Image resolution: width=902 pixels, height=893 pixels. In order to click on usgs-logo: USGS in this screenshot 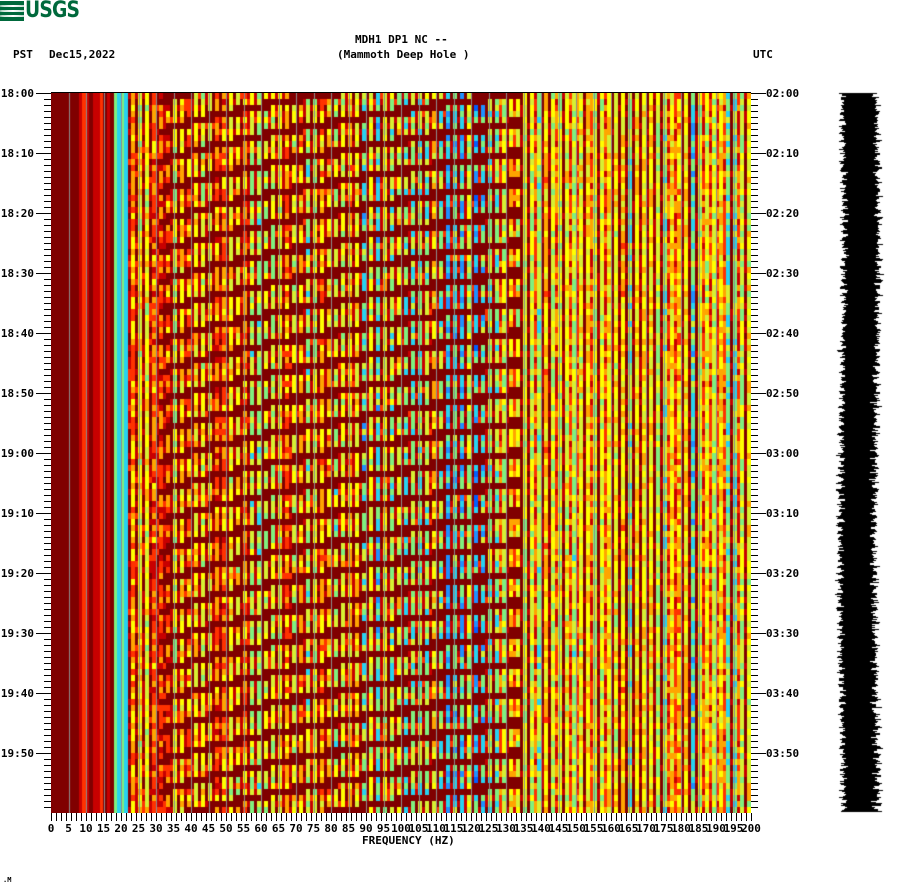, I will do `click(44, 11)`.